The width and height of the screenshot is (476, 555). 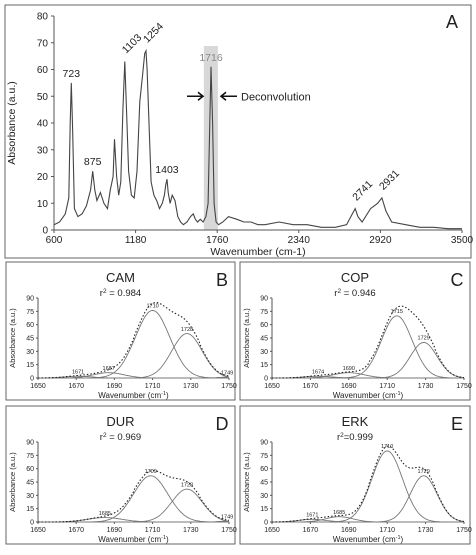 I want to click on y-tick-label: 80, so click(x=43, y=17).